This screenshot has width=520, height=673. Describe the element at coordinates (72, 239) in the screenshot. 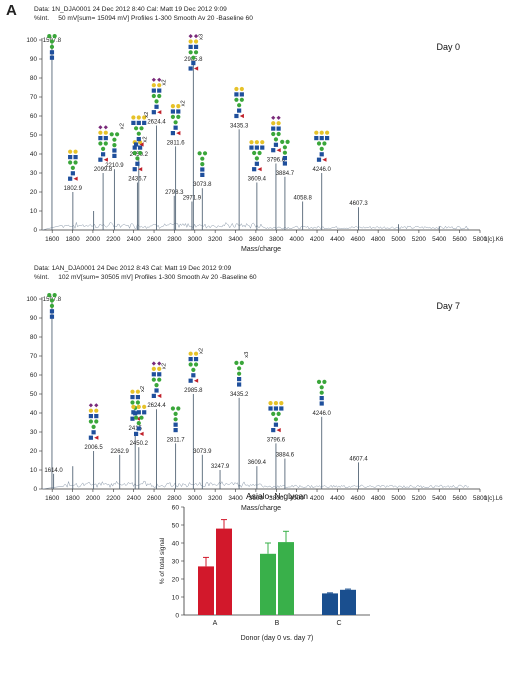

I see `x-tick-label: 1800` at that location.